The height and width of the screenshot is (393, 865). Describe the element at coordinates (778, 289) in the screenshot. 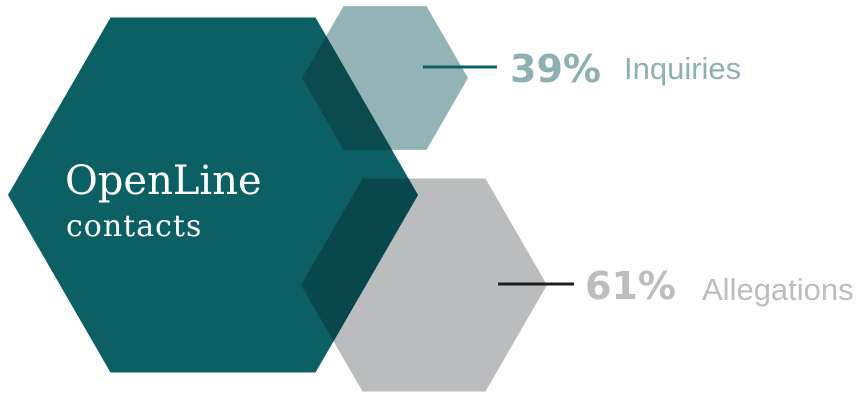

I see `category-label-allegations: Allegations` at that location.